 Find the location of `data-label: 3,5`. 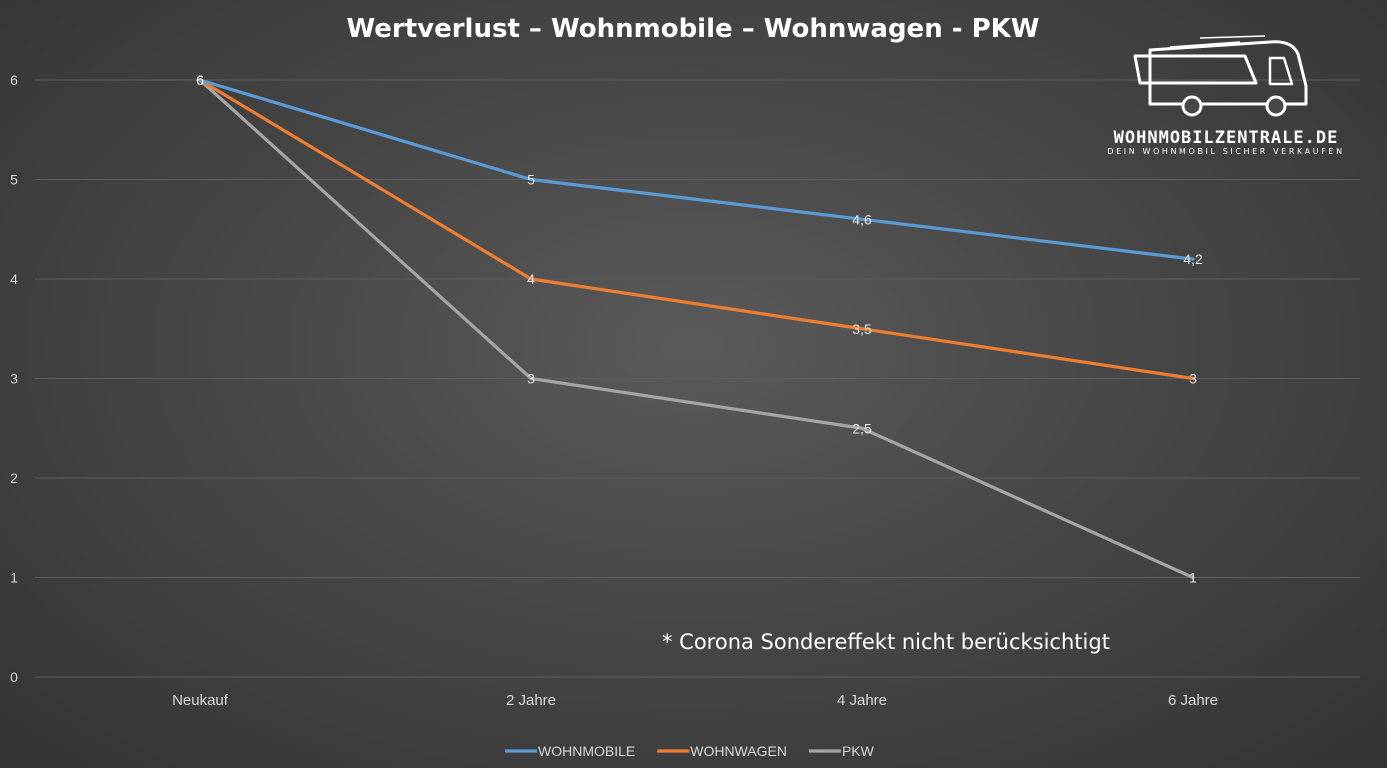

data-label: 3,5 is located at coordinates (862, 329).